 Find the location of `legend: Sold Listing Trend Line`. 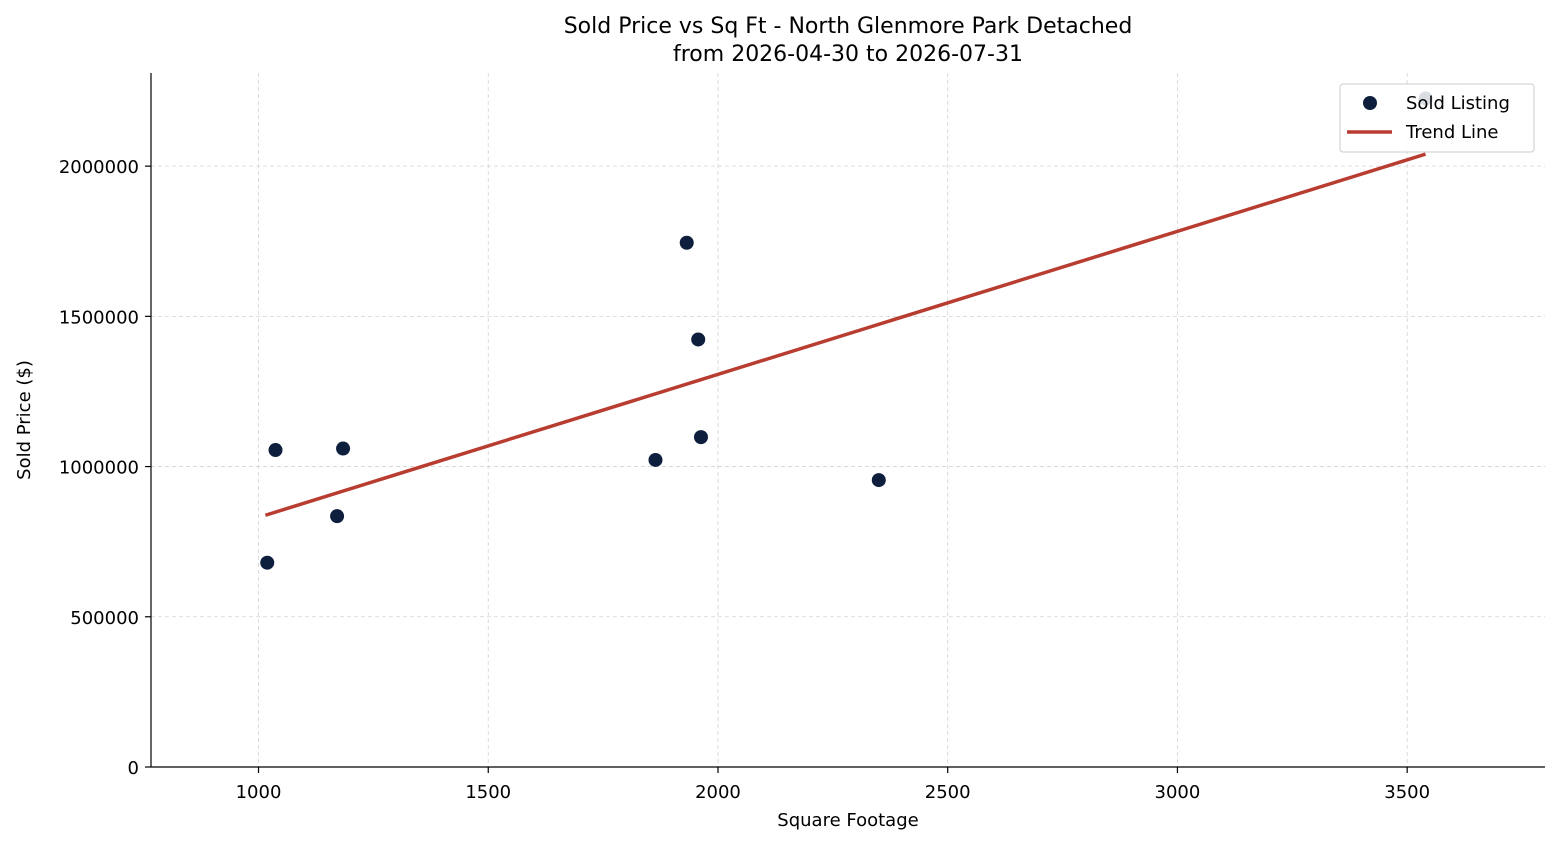

legend: Sold Listing Trend Line is located at coordinates (1437, 118).